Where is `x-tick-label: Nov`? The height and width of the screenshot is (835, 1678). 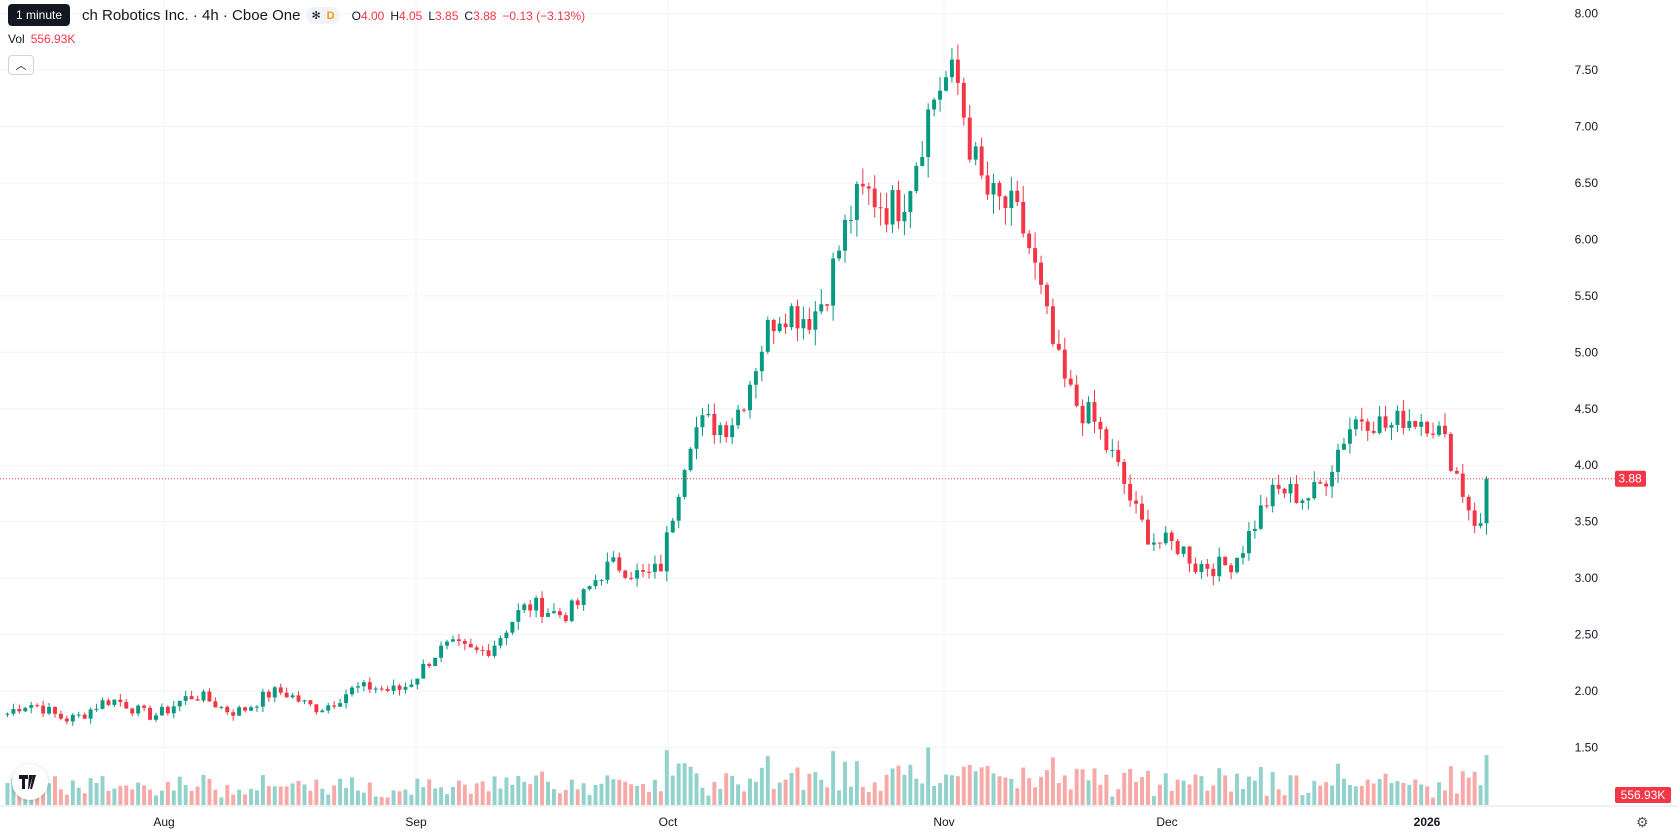 x-tick-label: Nov is located at coordinates (943, 822).